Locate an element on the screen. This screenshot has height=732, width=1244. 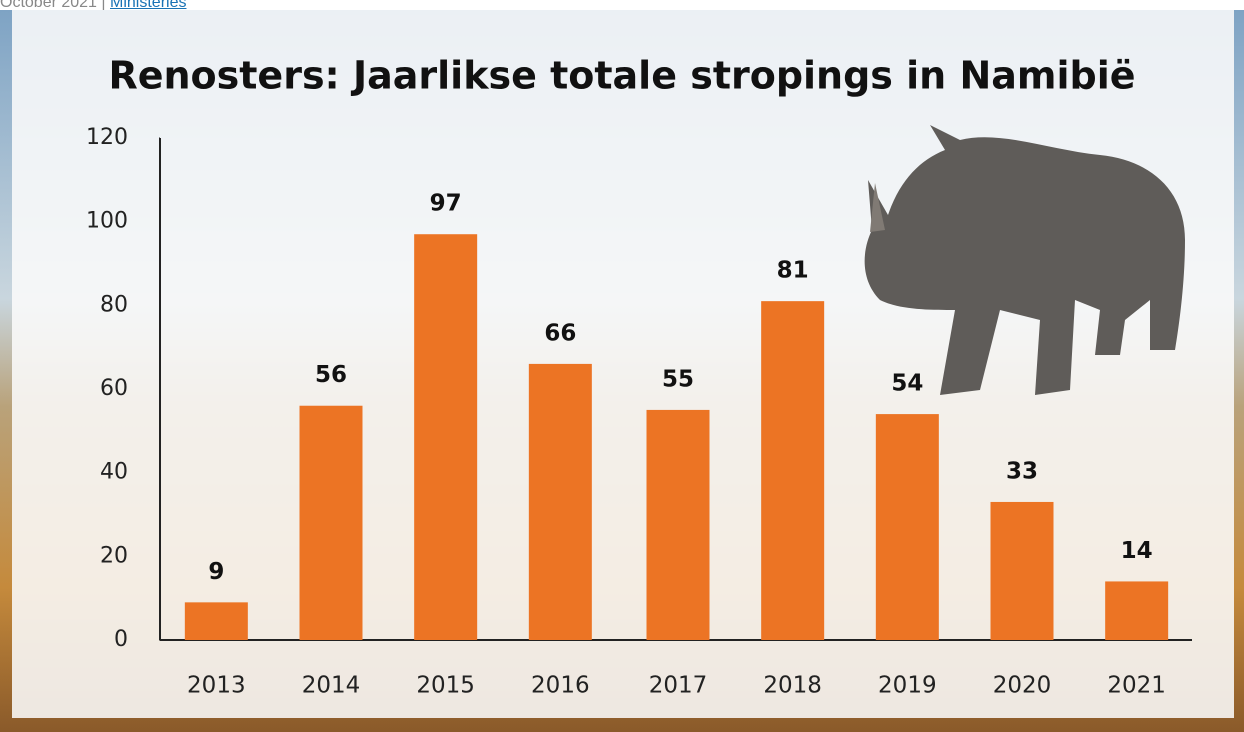
y-tick-label: 120 is located at coordinates (107, 137).